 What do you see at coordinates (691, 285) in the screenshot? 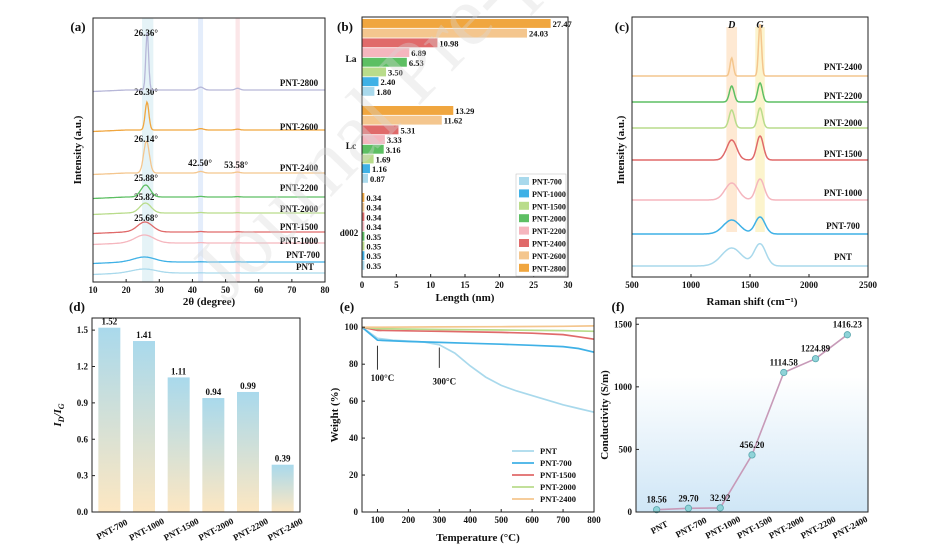
I see `x-tick-label: 1000` at bounding box center [691, 285].